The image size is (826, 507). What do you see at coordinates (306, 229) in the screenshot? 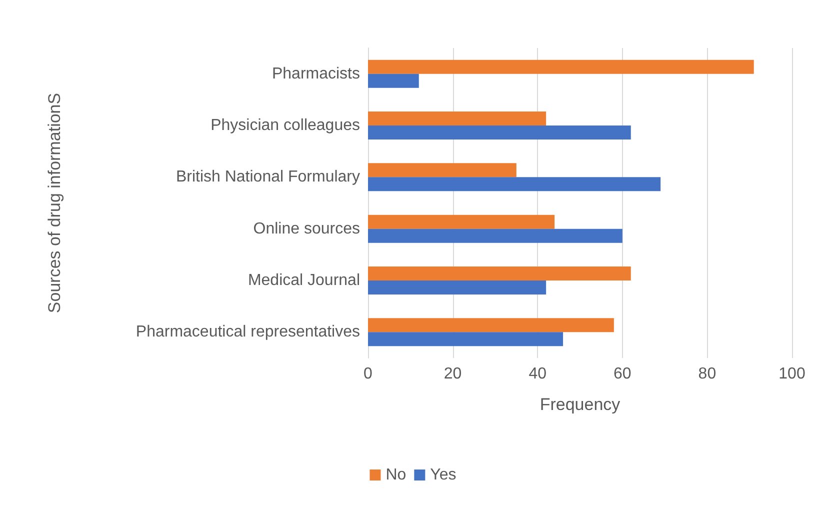
I see `y-tick-label: Online sources` at bounding box center [306, 229].